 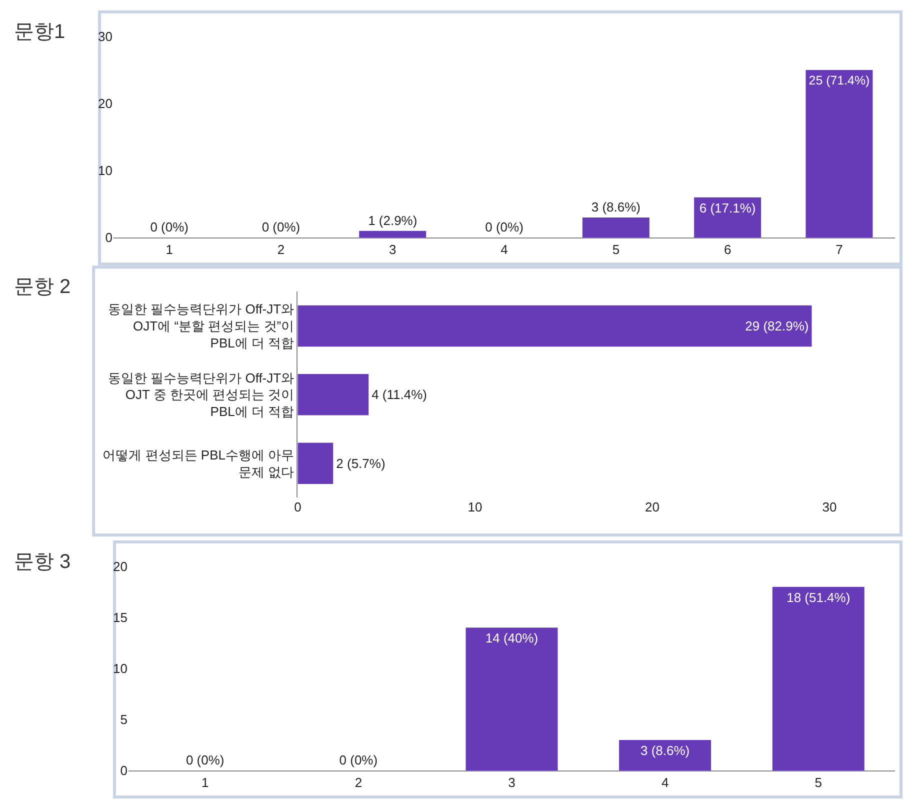 What do you see at coordinates (818, 597) in the screenshot?
I see `data-label: 18 (51.4%)` at bounding box center [818, 597].